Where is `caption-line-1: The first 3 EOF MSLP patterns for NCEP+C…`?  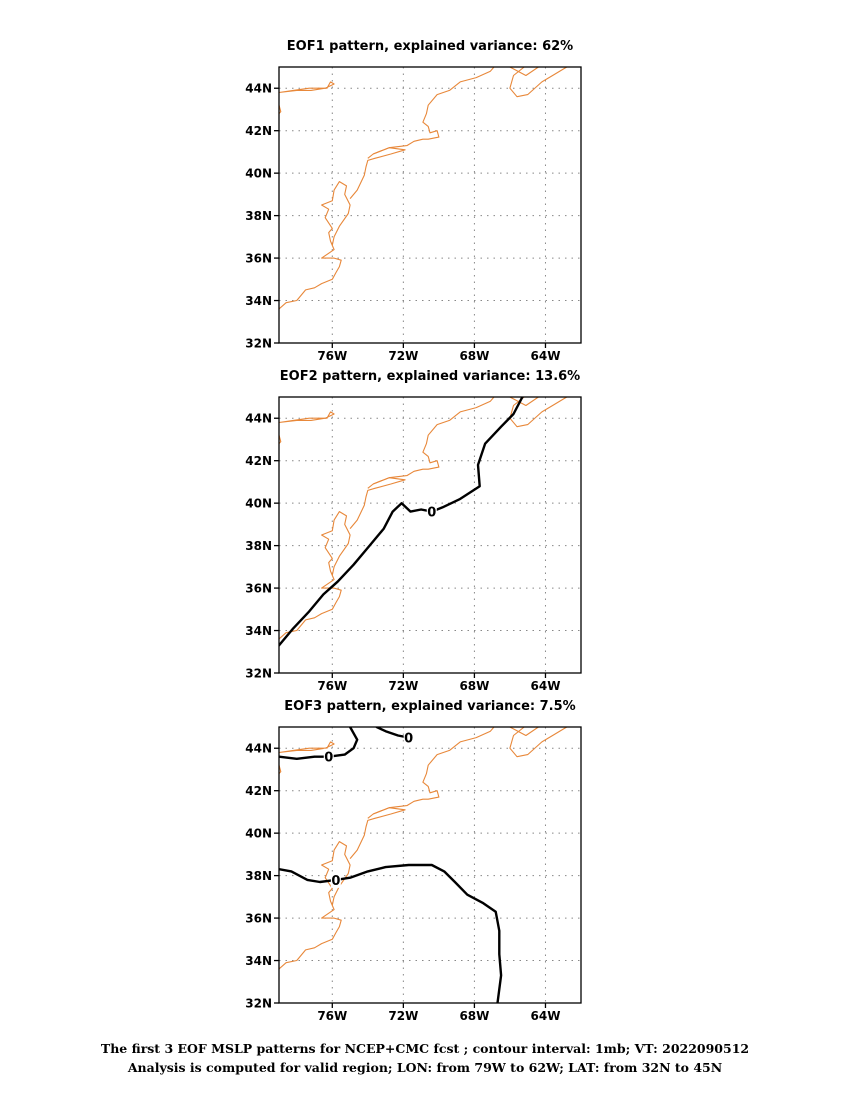 caption-line-1: The first 3 EOF MSLP patterns for NCEP+C… is located at coordinates (425, 1048).